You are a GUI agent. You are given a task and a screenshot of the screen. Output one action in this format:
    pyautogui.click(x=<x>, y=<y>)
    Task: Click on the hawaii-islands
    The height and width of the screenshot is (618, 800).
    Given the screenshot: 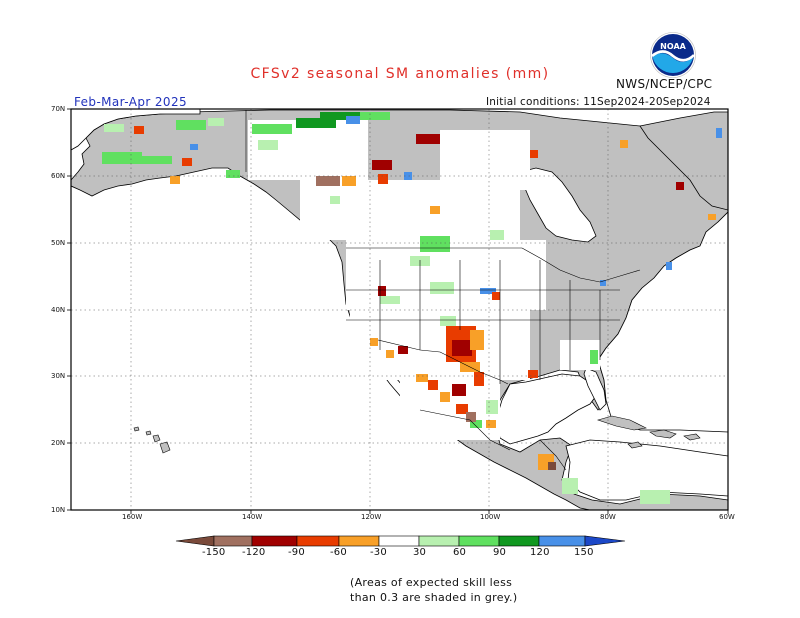 What is the action you would take?
    pyautogui.click(x=152, y=440)
    